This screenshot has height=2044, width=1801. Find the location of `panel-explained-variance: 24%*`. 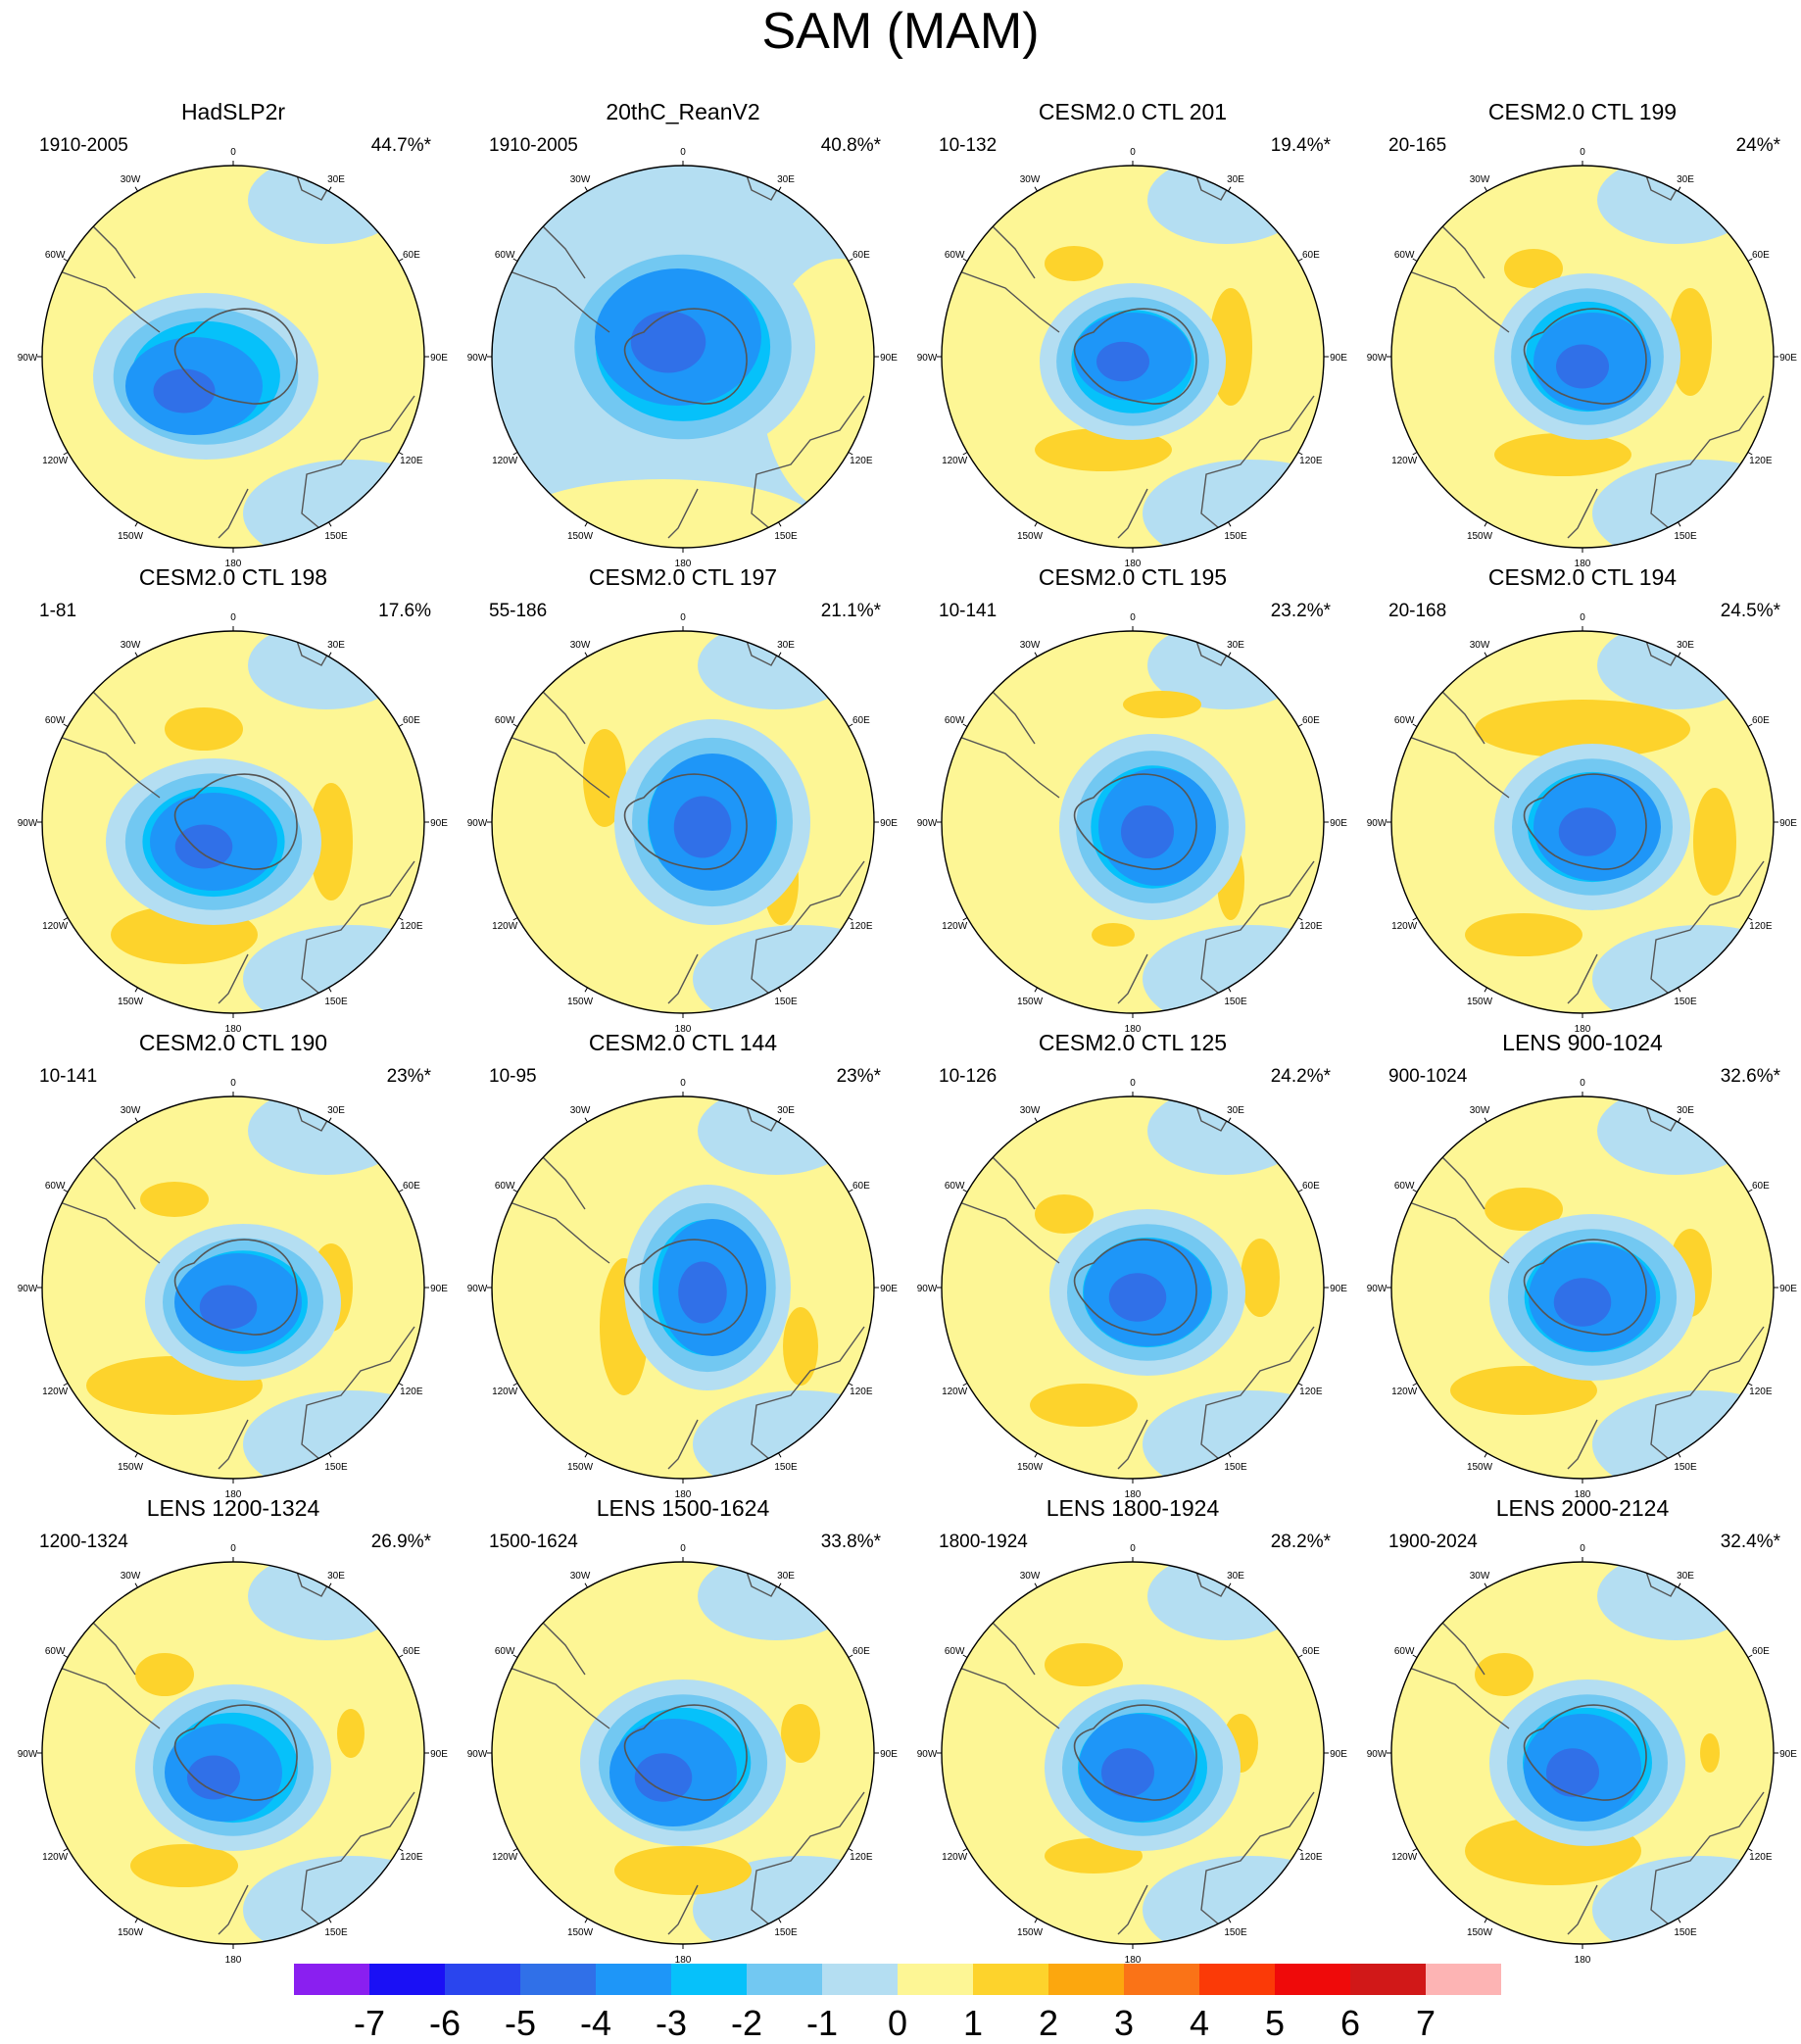

panel-explained-variance: 24%* is located at coordinates (1757, 145).